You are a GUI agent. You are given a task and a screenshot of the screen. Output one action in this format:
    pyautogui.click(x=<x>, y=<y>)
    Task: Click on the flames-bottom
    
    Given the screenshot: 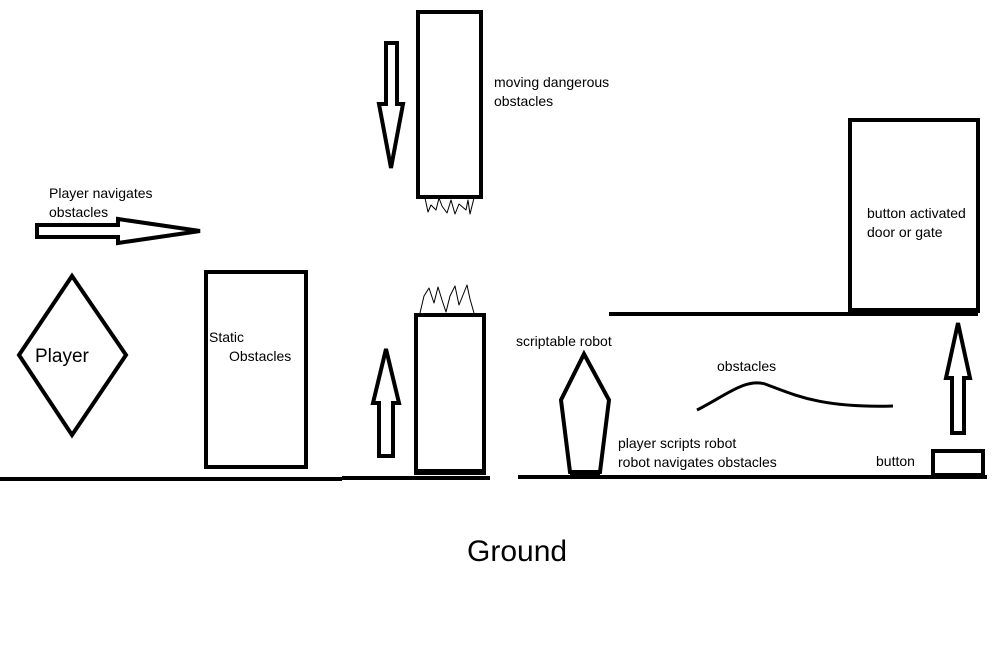 What is the action you would take?
    pyautogui.click(x=447, y=299)
    